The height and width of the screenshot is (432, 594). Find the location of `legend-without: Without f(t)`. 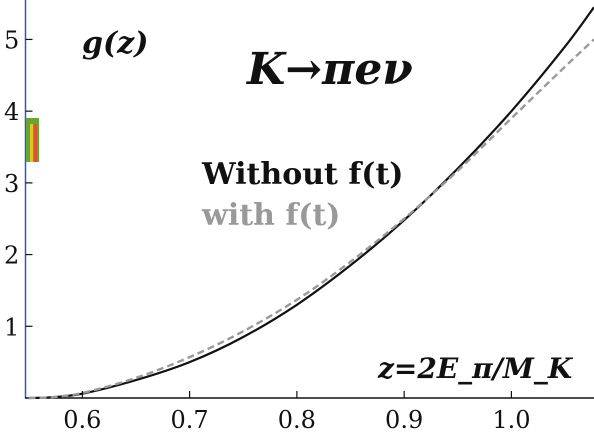

legend-without: Without f(t) is located at coordinates (302, 174).